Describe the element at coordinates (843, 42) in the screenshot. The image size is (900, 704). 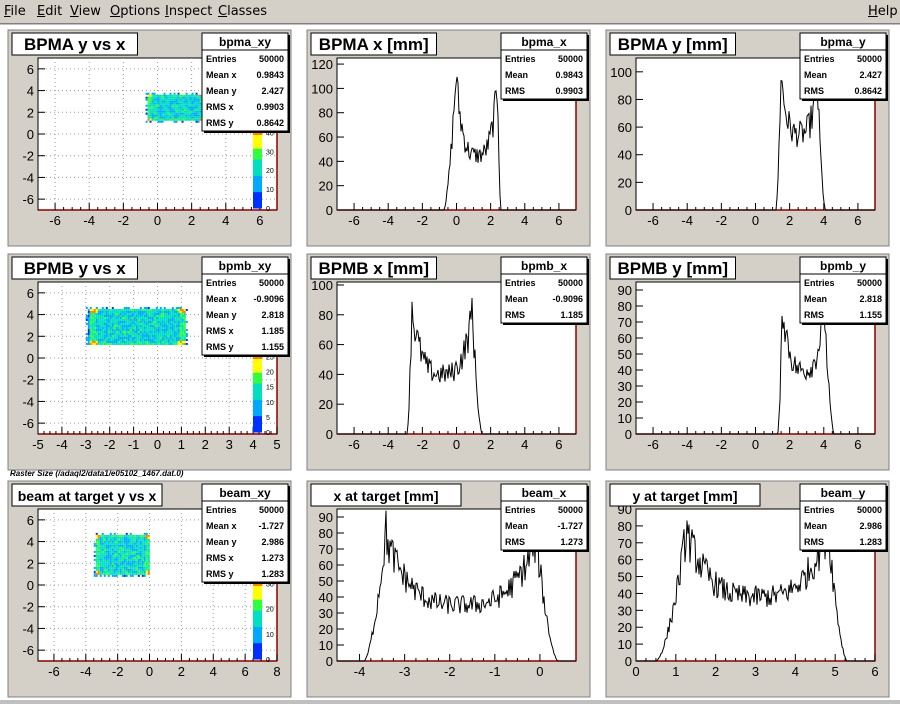
I see `stats-name: bpma_y` at that location.